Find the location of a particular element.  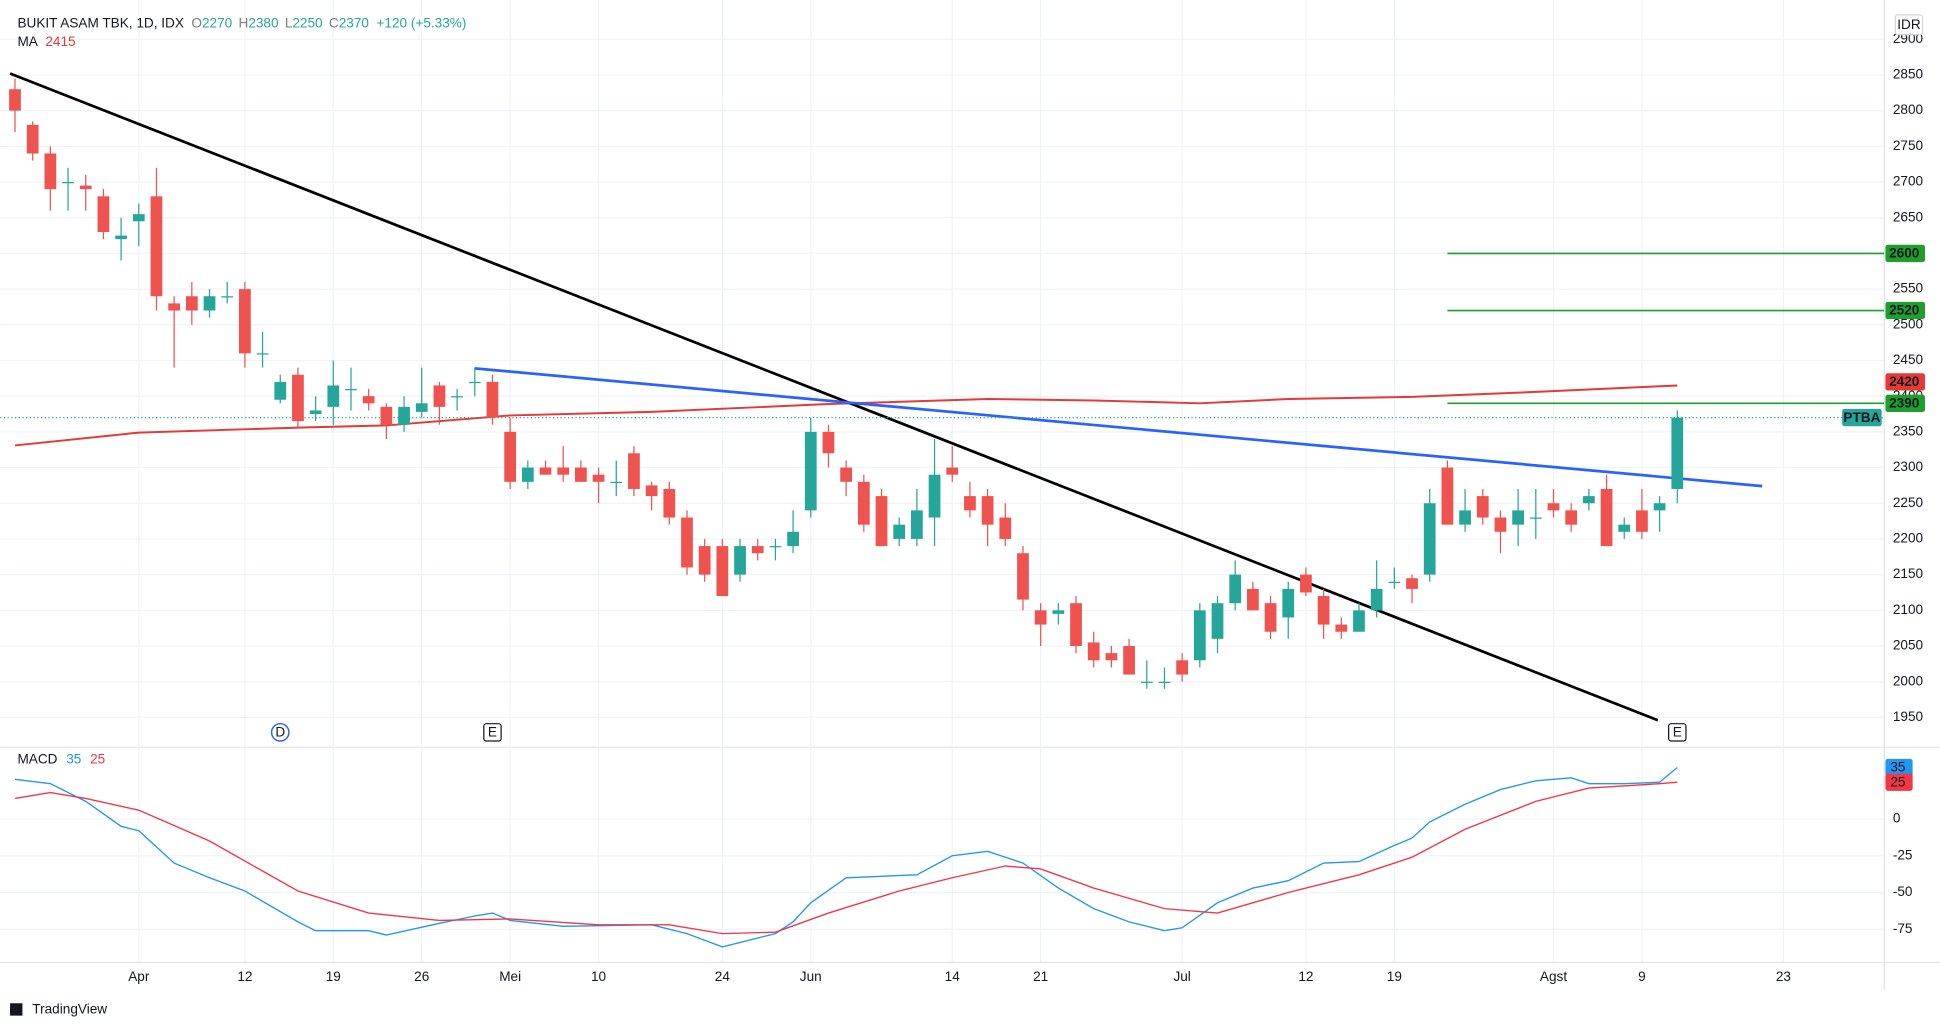

y-tick-label: 2050 is located at coordinates (1908, 645).